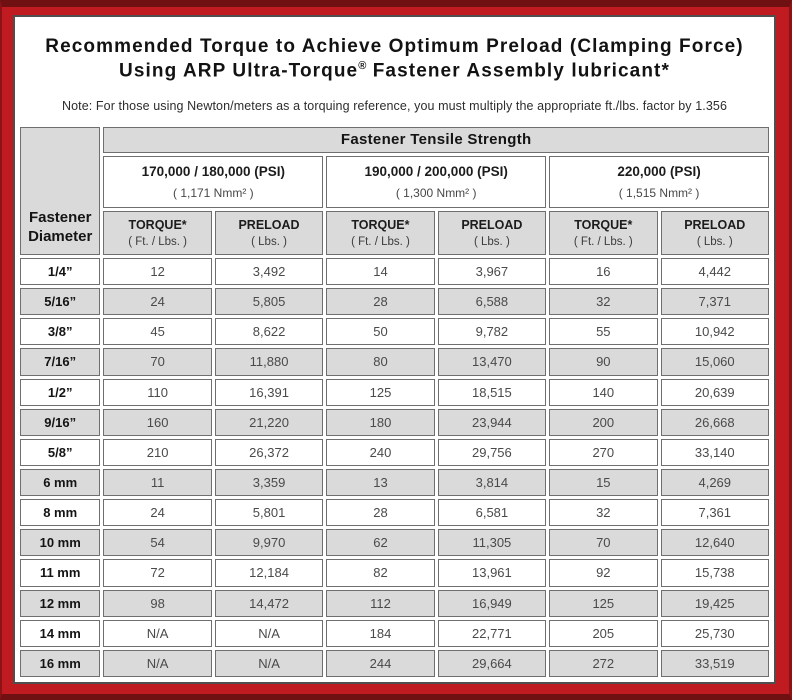 The width and height of the screenshot is (792, 700). I want to click on value-cell: 3,492, so click(269, 271).